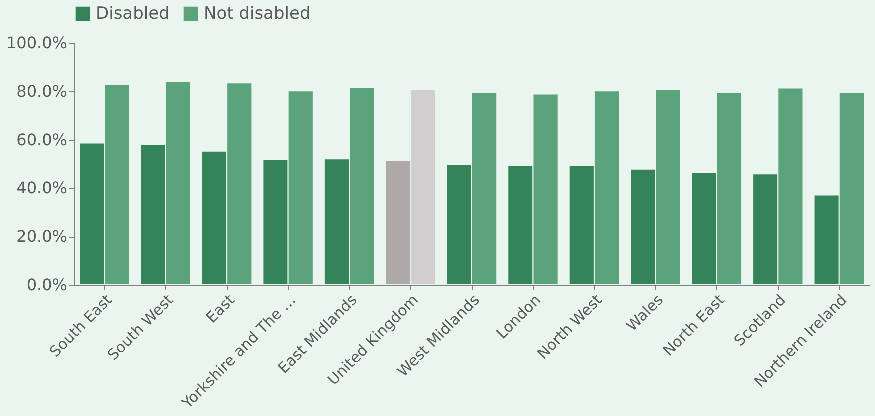 Image resolution: width=875 pixels, height=416 pixels. I want to click on y-tick-label: 0.0%, so click(47, 285).